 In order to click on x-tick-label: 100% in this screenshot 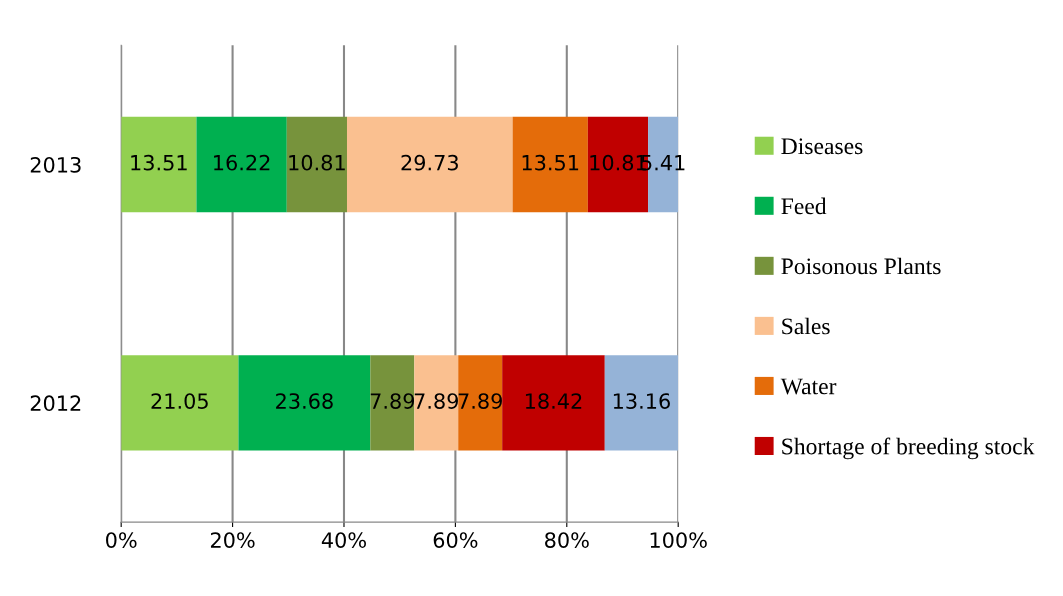, I will do `click(678, 540)`.